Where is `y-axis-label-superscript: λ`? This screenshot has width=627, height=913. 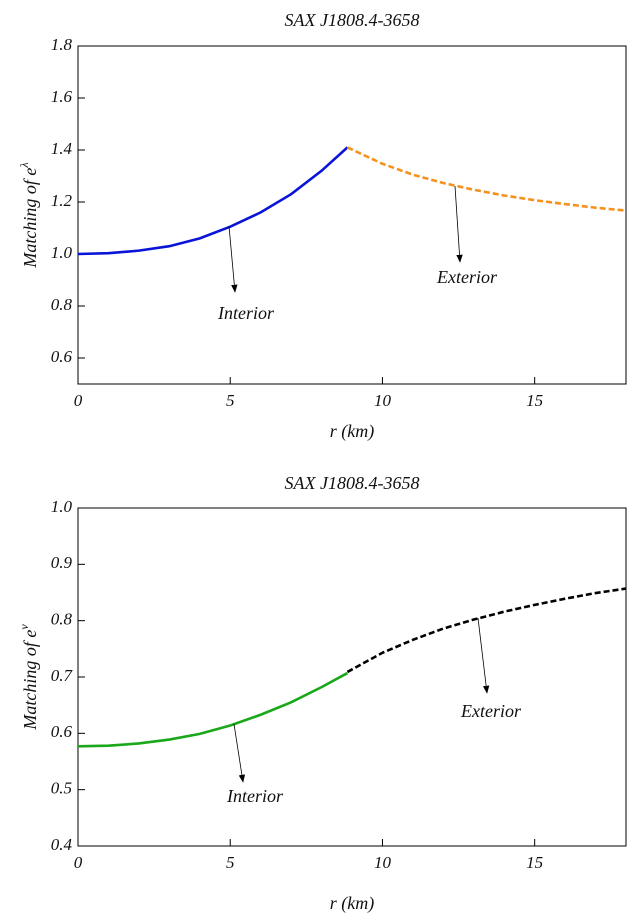
y-axis-label-superscript: λ is located at coordinates (24, 165).